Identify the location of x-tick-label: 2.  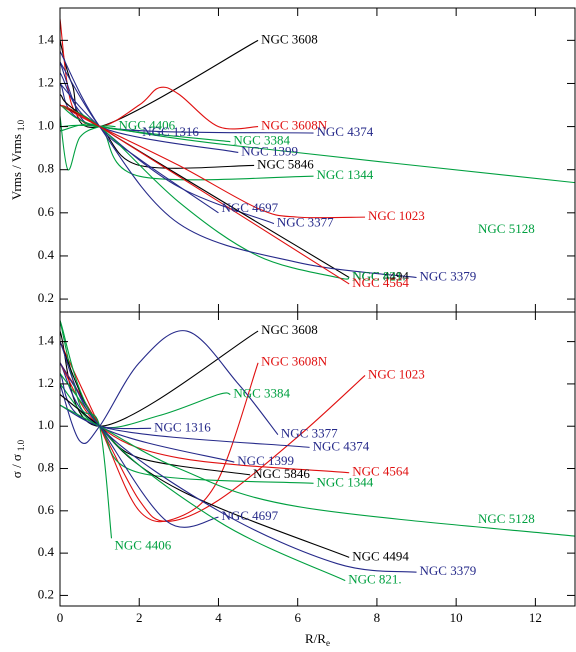
(139, 617).